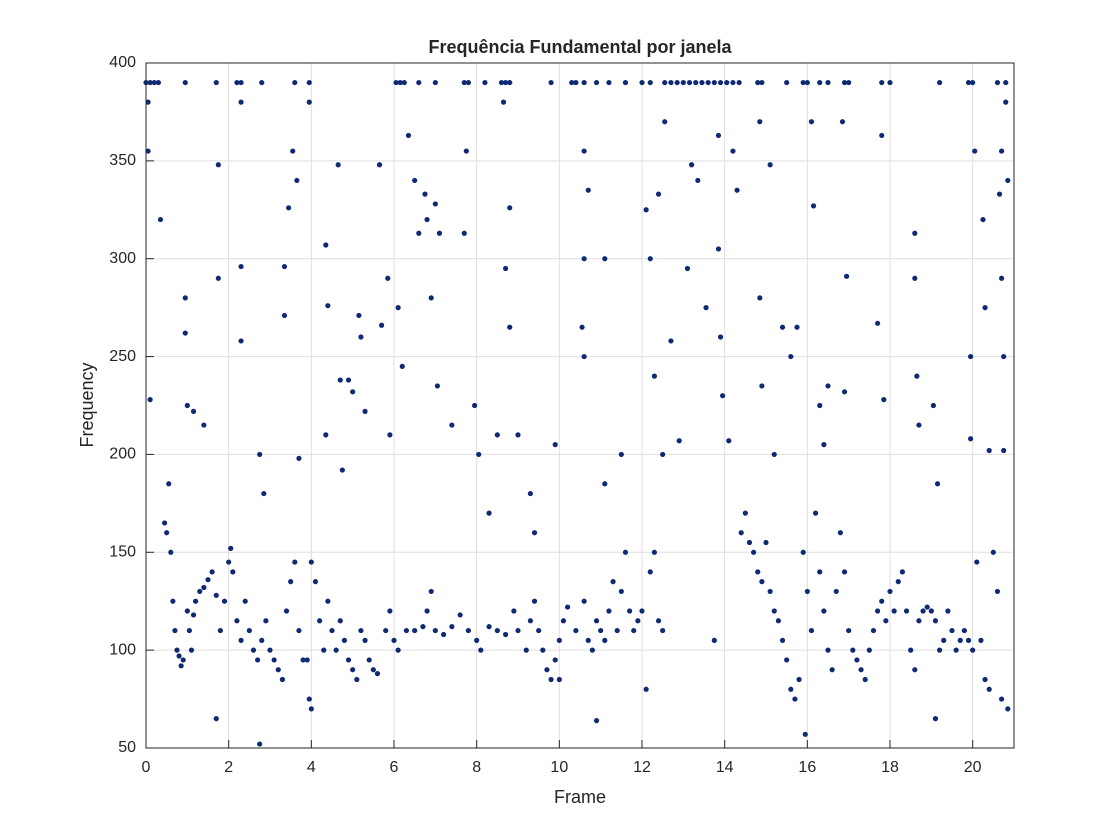  What do you see at coordinates (890, 767) in the screenshot?
I see `x-tick-label: 18` at bounding box center [890, 767].